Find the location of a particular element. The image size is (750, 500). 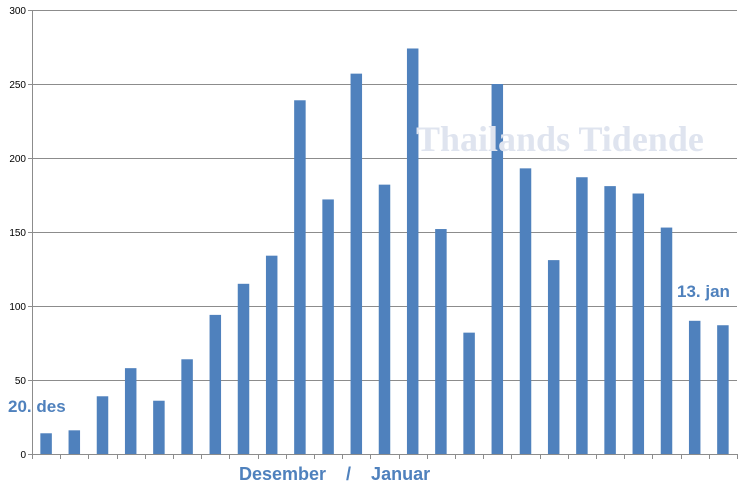

y-tick-label: 100 is located at coordinates (17, 307).